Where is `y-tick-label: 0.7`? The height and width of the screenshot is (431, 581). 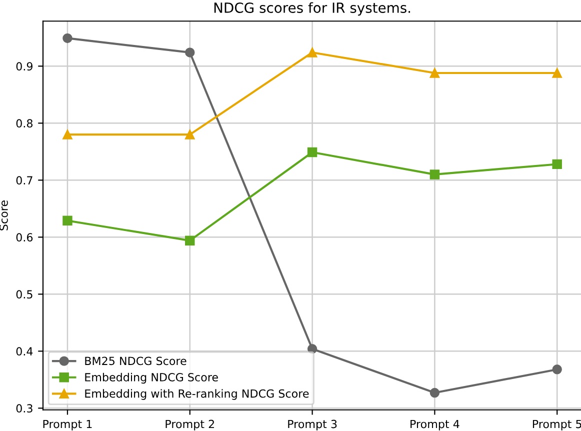
y-tick-label: 0.7 is located at coordinates (24, 180).